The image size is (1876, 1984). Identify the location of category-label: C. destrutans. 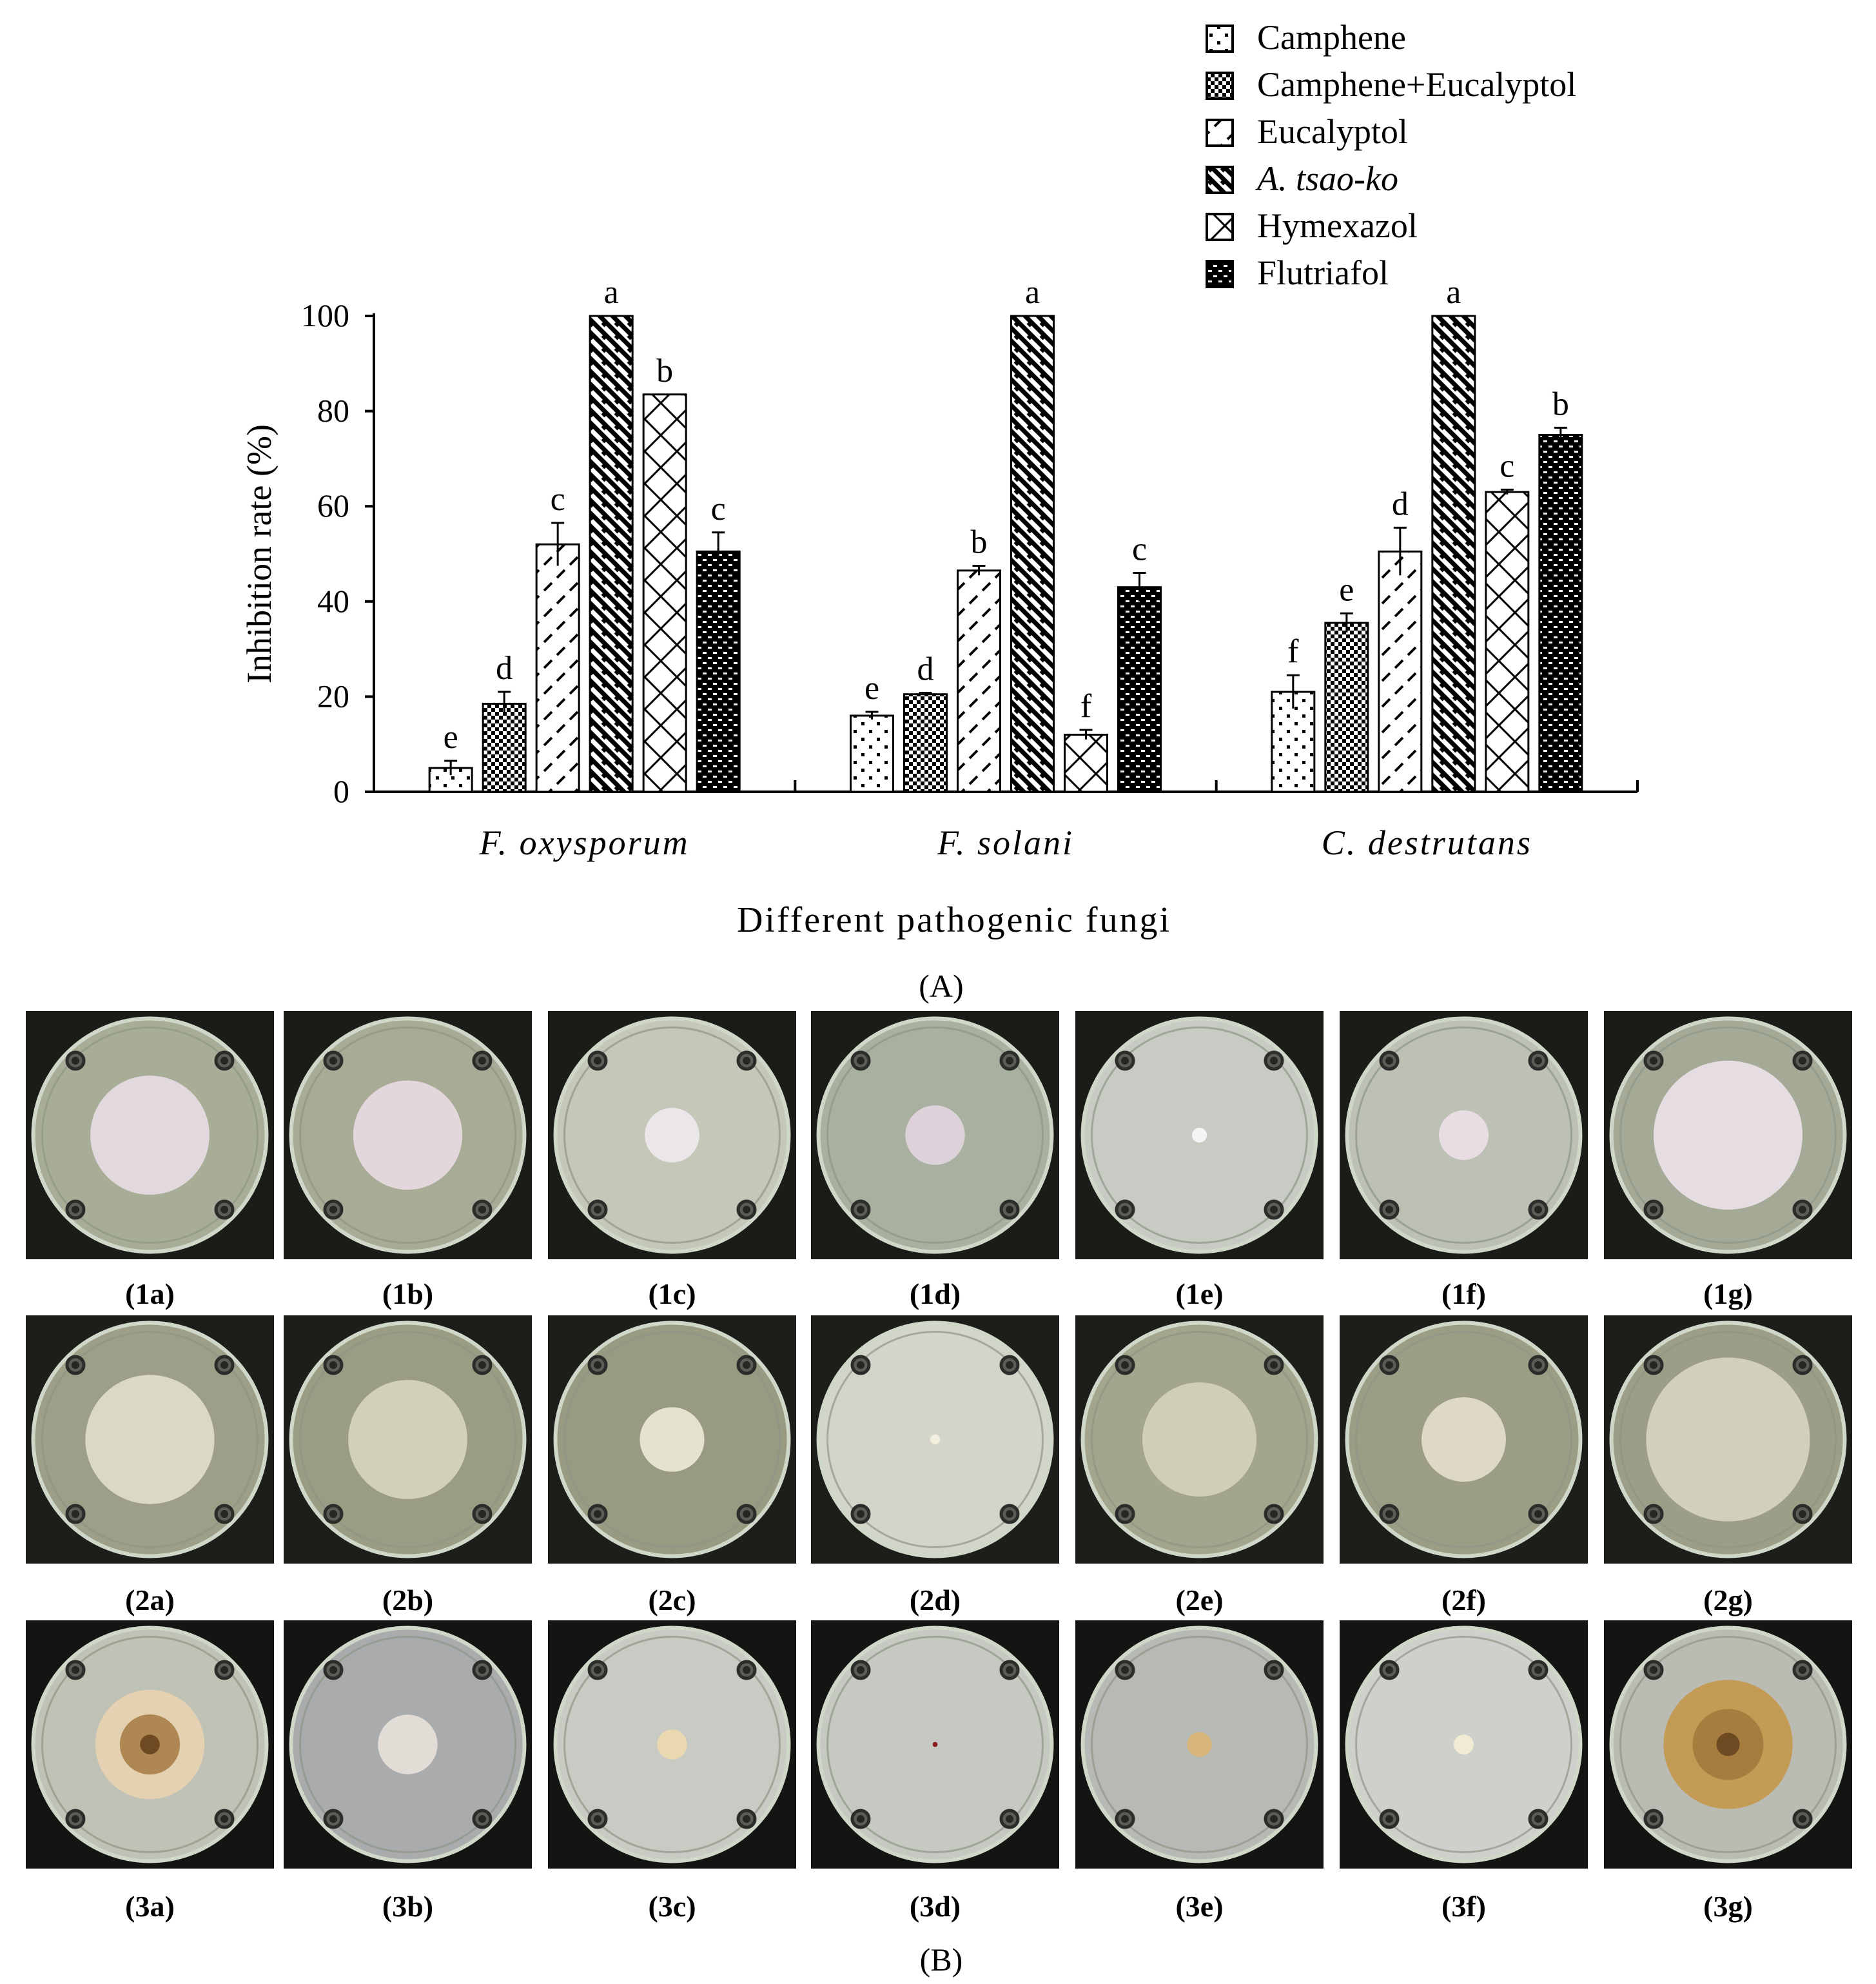
(1427, 842).